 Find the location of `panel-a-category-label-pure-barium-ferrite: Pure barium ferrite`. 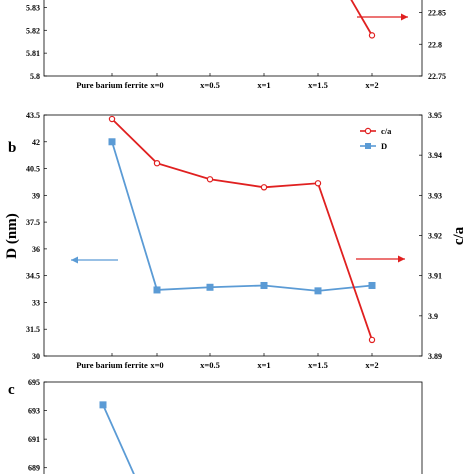

panel-a-category-label-pure-barium-ferrite: Pure barium ferrite is located at coordinates (112, 85).